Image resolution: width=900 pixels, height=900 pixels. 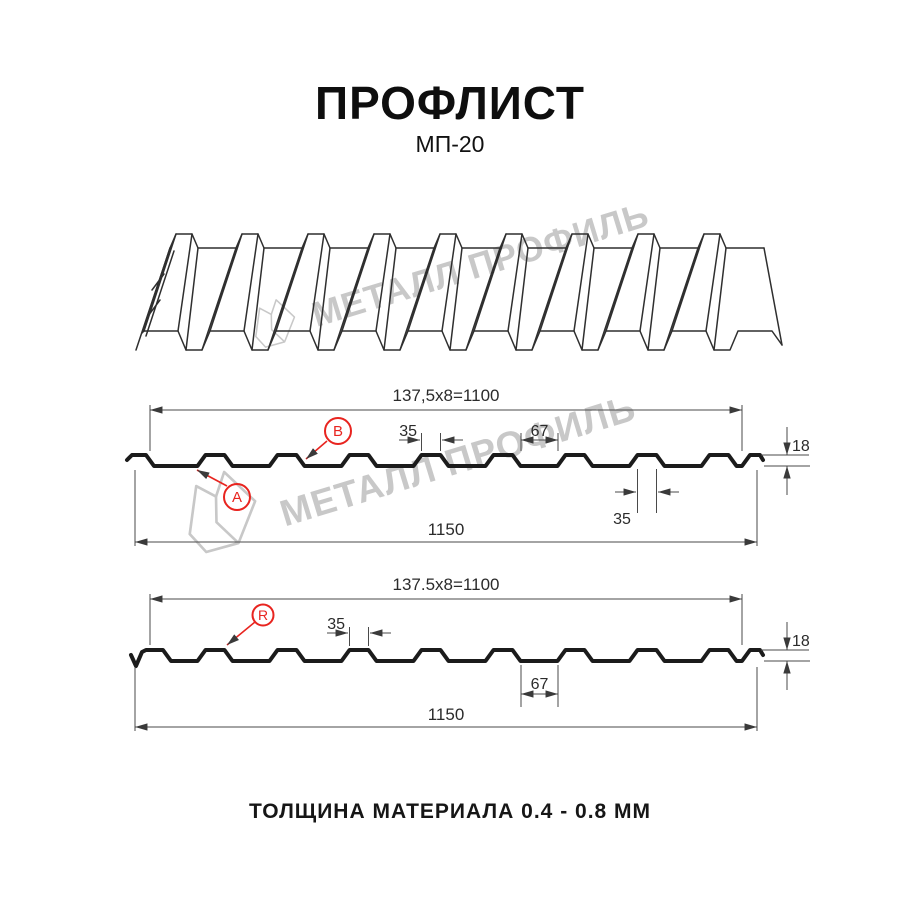 I want to click on side-r-label: R, so click(x=263, y=615).